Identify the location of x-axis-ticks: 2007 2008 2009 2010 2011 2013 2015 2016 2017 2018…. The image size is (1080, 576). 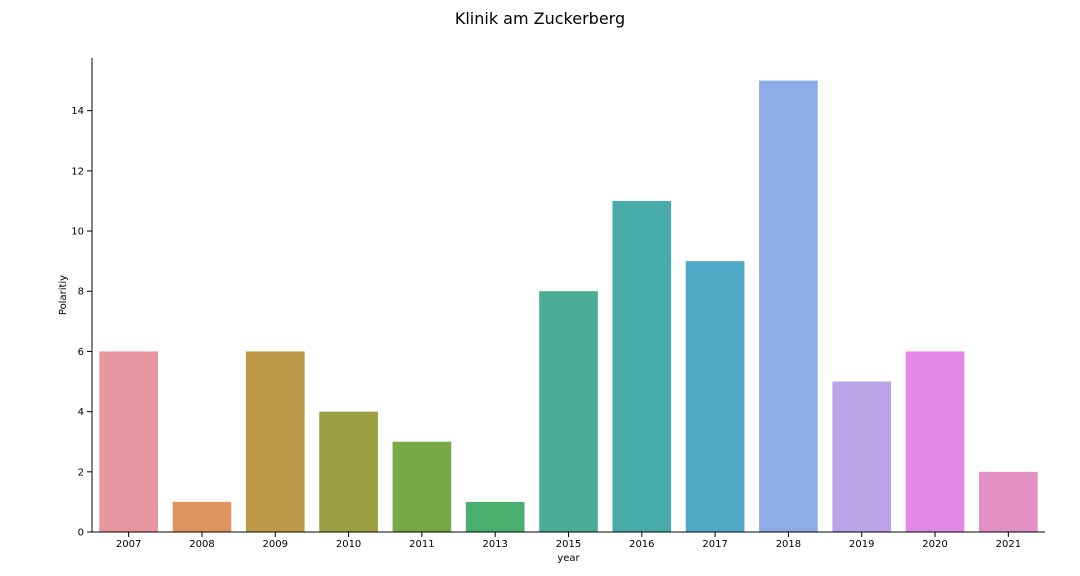
(568, 541).